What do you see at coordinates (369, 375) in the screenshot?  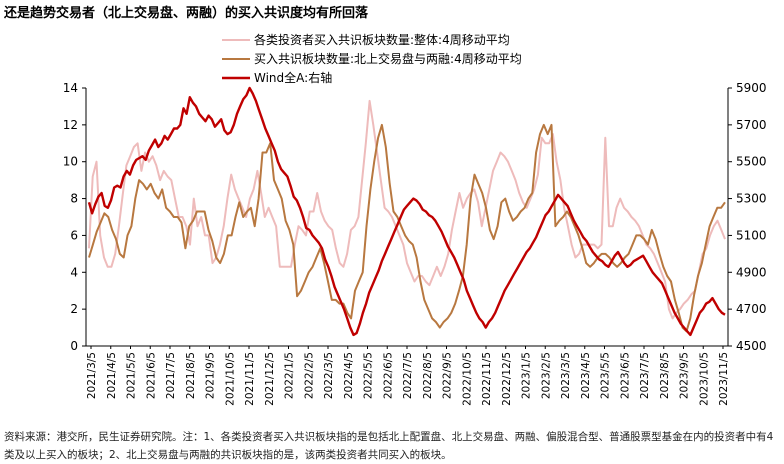 I see `x-tick-label: 2022/5/5` at bounding box center [369, 375].